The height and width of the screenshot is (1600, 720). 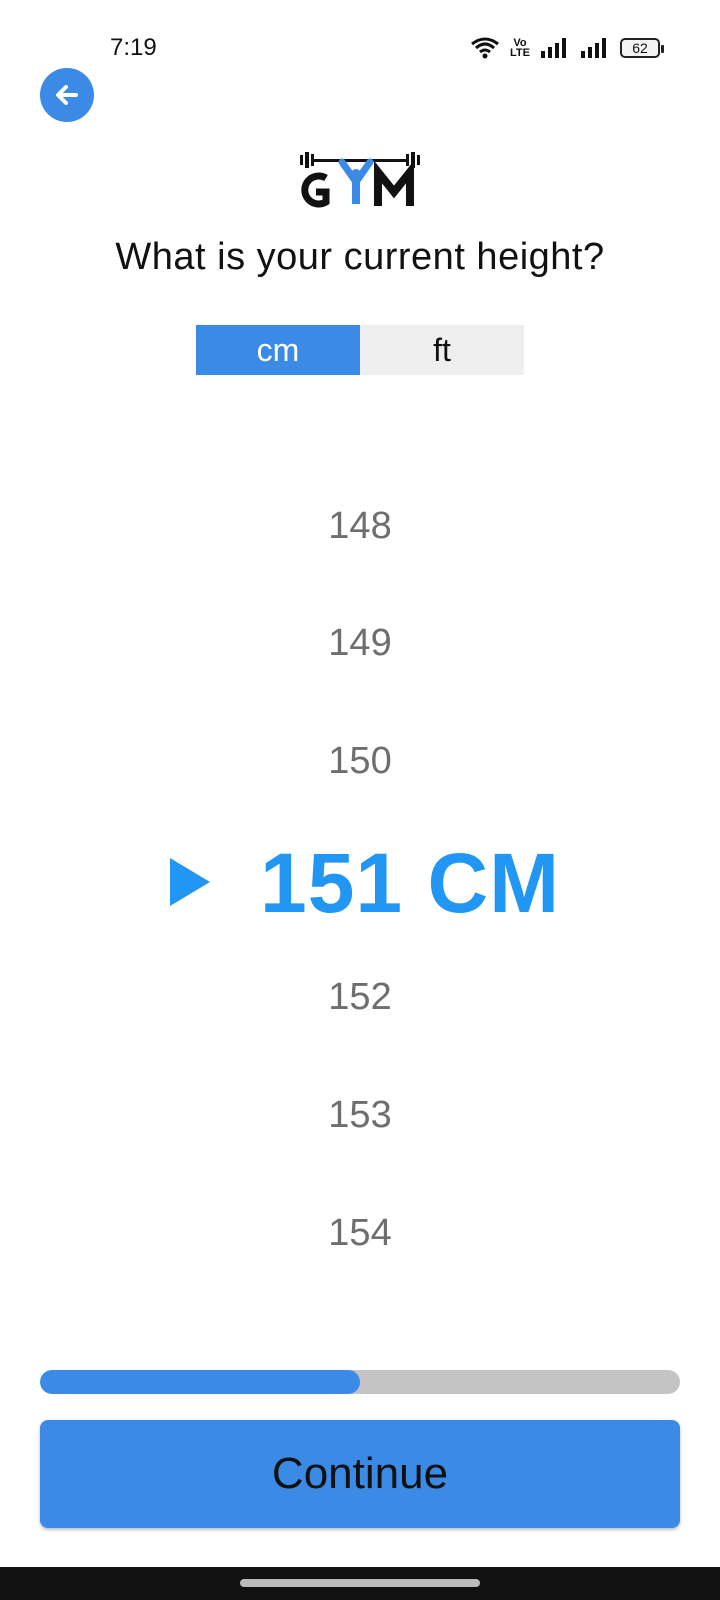 What do you see at coordinates (410, 883) in the screenshot?
I see `selected-height-value: 151 CM` at bounding box center [410, 883].